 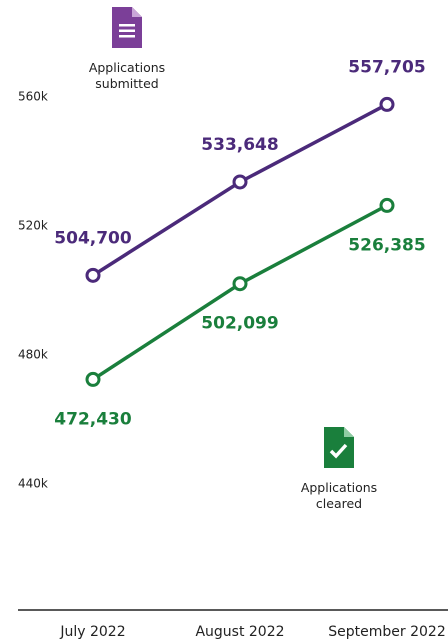 I want to click on y-tick-label: 560k, so click(x=33, y=97).